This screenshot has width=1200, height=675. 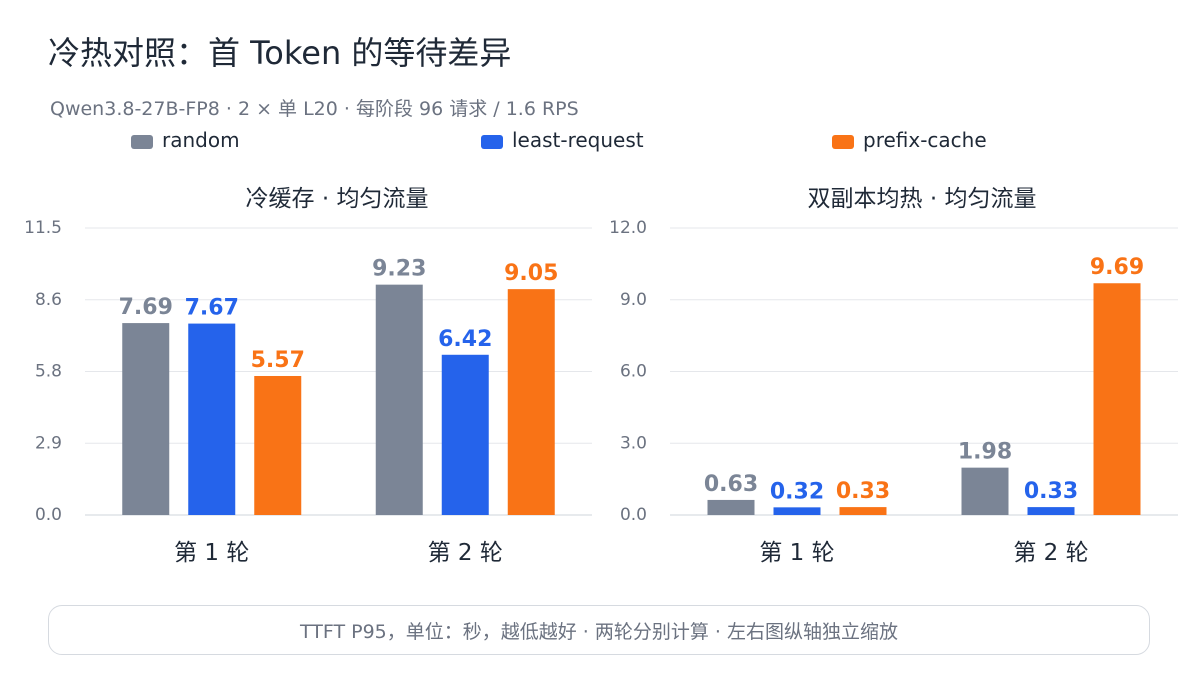 What do you see at coordinates (48, 372) in the screenshot?
I see `y-tick-label: 5.8` at bounding box center [48, 372].